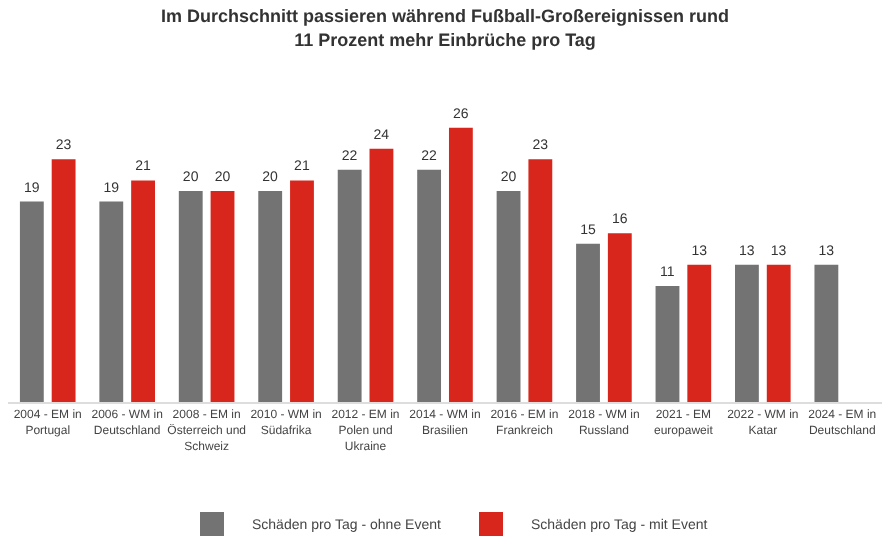 The width and height of the screenshot is (890, 560). I want to click on chart-title: Im Durchschnitt passieren während Fußball-Großereignissen rund 11 Prozent mehr Einbrüche pro Tag, so click(445, 28).